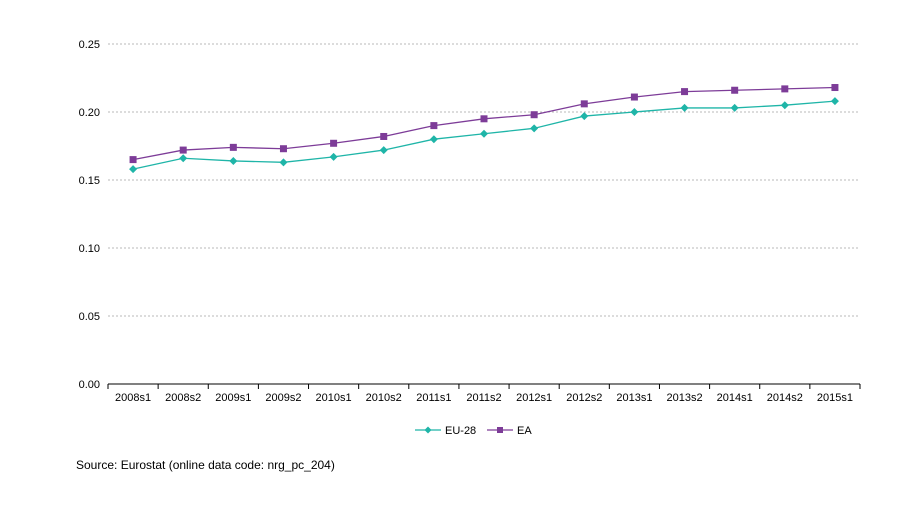  I want to click on legend-item: EU-28, so click(445, 431).